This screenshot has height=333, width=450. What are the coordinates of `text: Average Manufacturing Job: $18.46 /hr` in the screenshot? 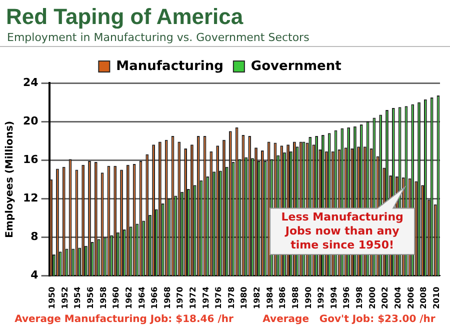 It's located at (124, 319).